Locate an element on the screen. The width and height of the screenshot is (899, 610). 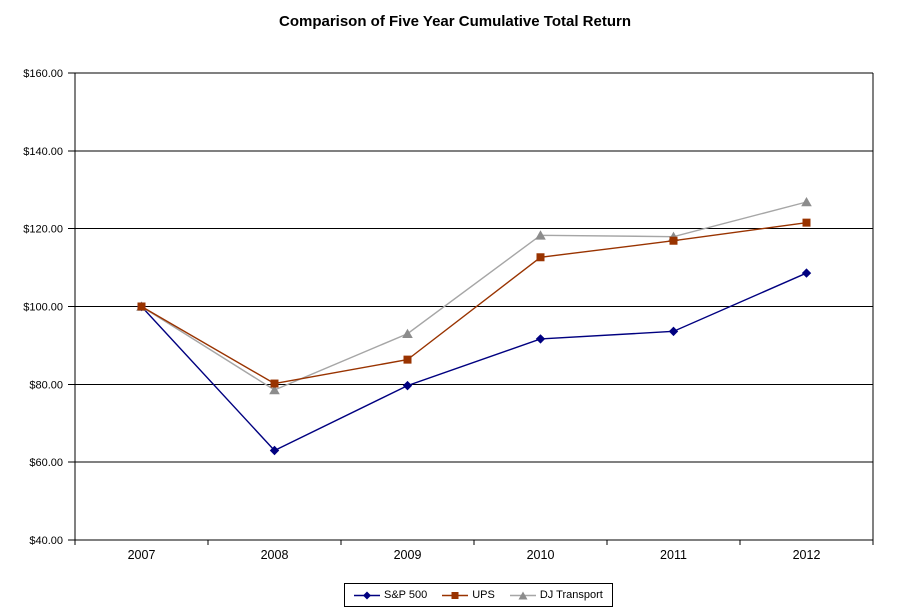
y-axis-tick-label: $40.00 is located at coordinates (46, 541).